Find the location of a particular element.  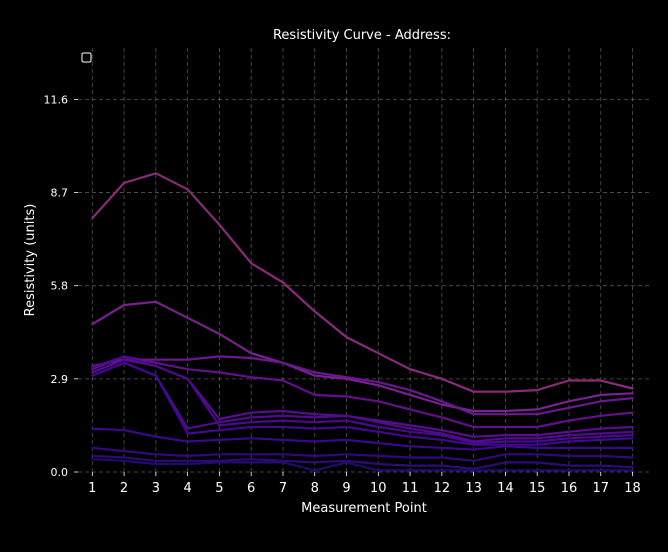

y-tick-label: 2.9 is located at coordinates (60, 379).